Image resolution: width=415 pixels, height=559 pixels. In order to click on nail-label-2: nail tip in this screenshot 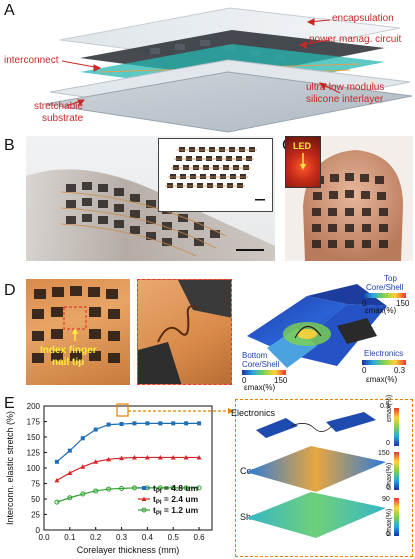, I will do `click(68, 362)`.